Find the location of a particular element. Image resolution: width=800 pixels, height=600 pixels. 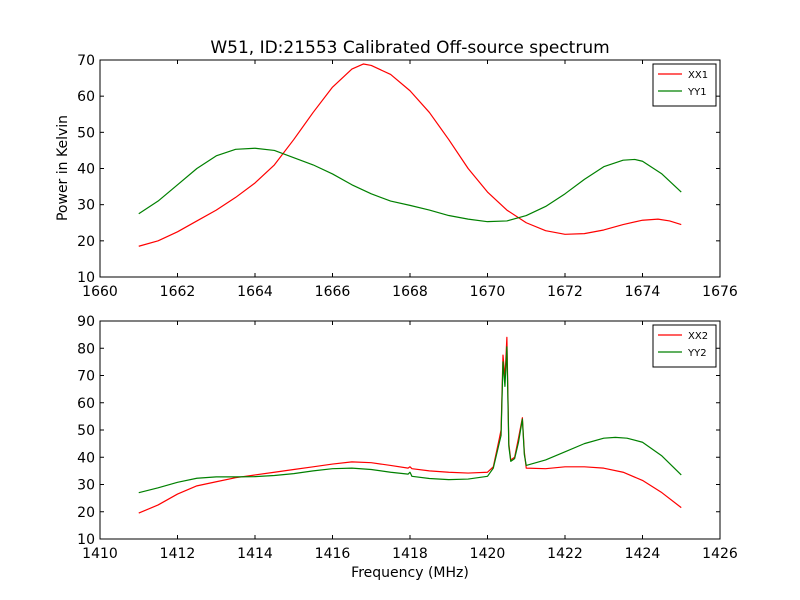

chart-2-y-tick-label: 40 is located at coordinates (86, 458).